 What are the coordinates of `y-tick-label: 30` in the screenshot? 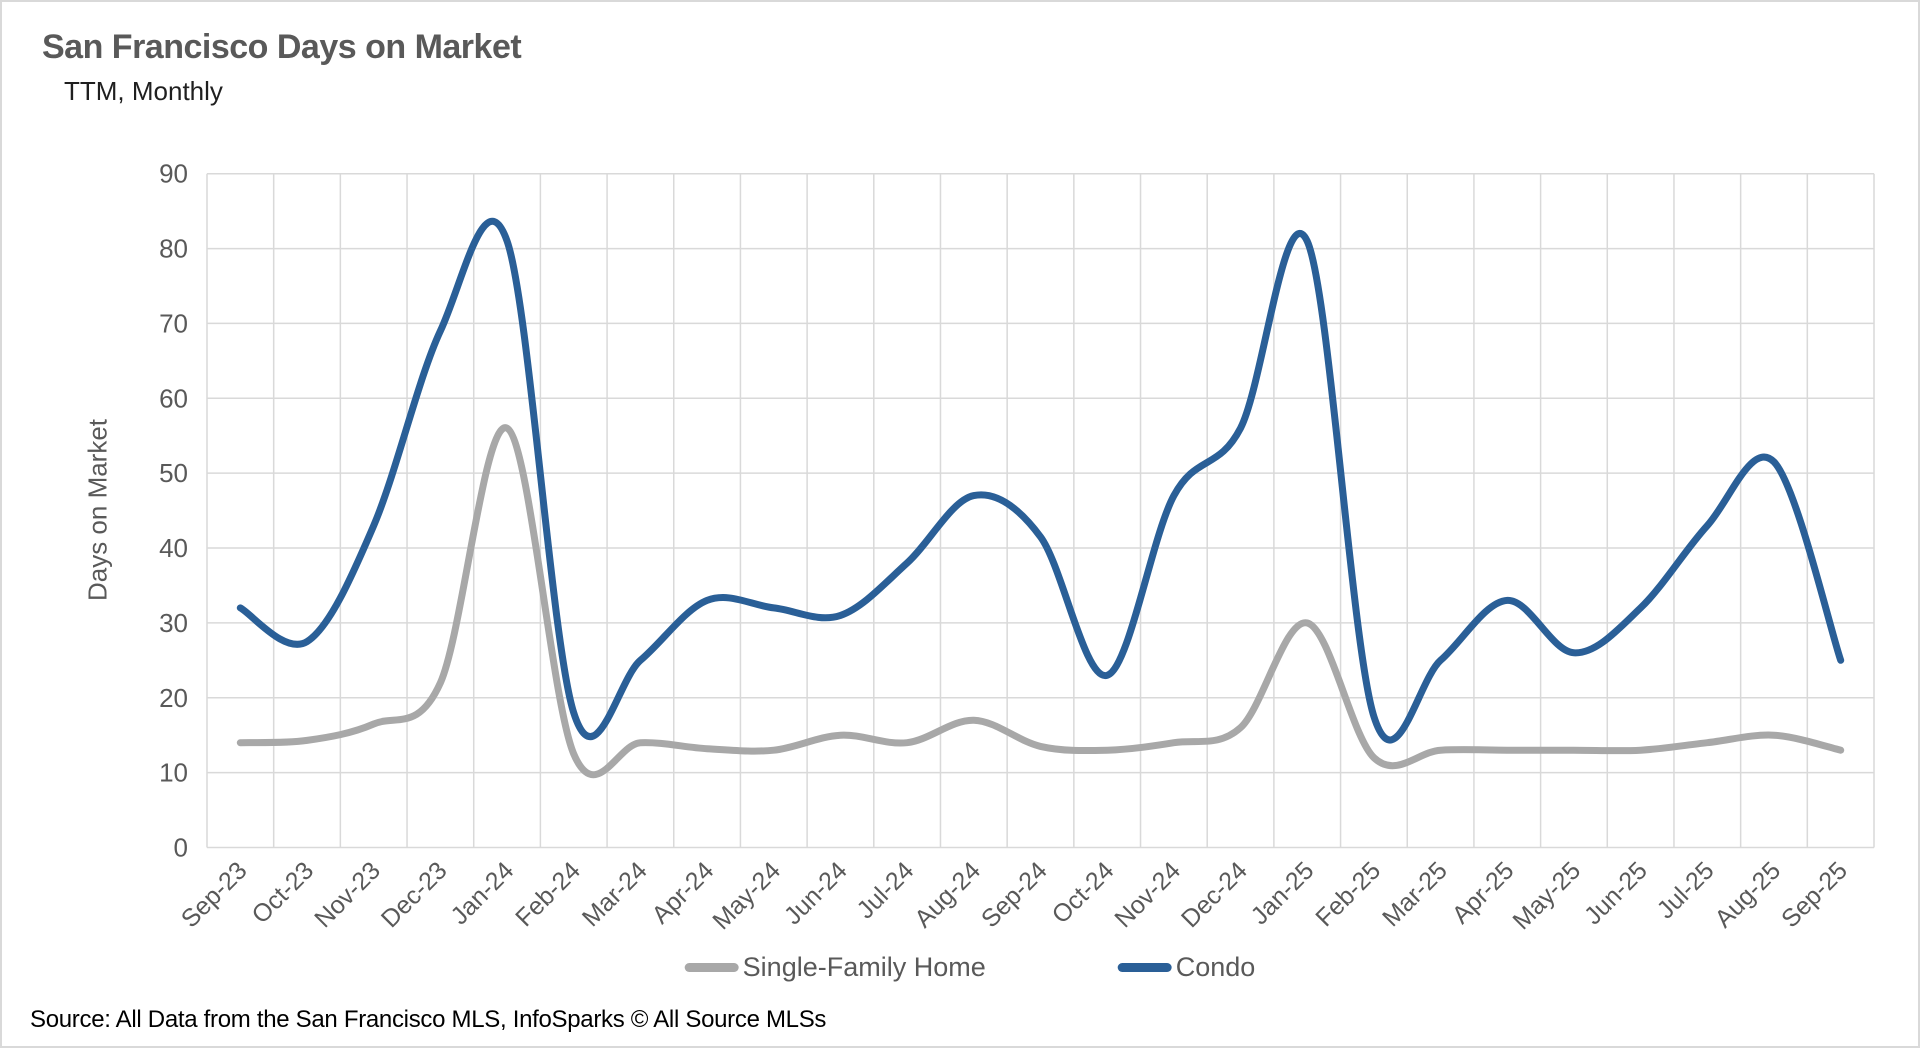 It's located at (173, 623).